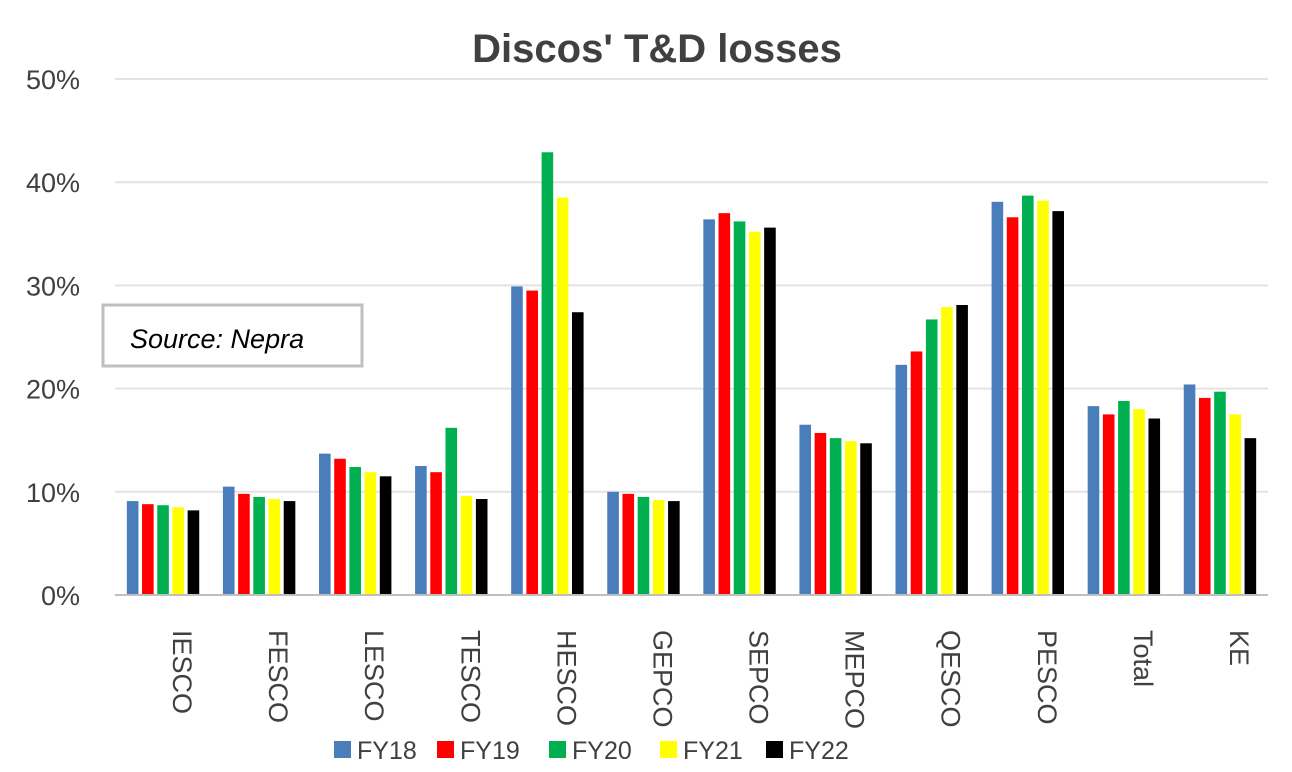 The width and height of the screenshot is (1292, 772). What do you see at coordinates (851, 518) in the screenshot?
I see `bar-fy21-mepco` at bounding box center [851, 518].